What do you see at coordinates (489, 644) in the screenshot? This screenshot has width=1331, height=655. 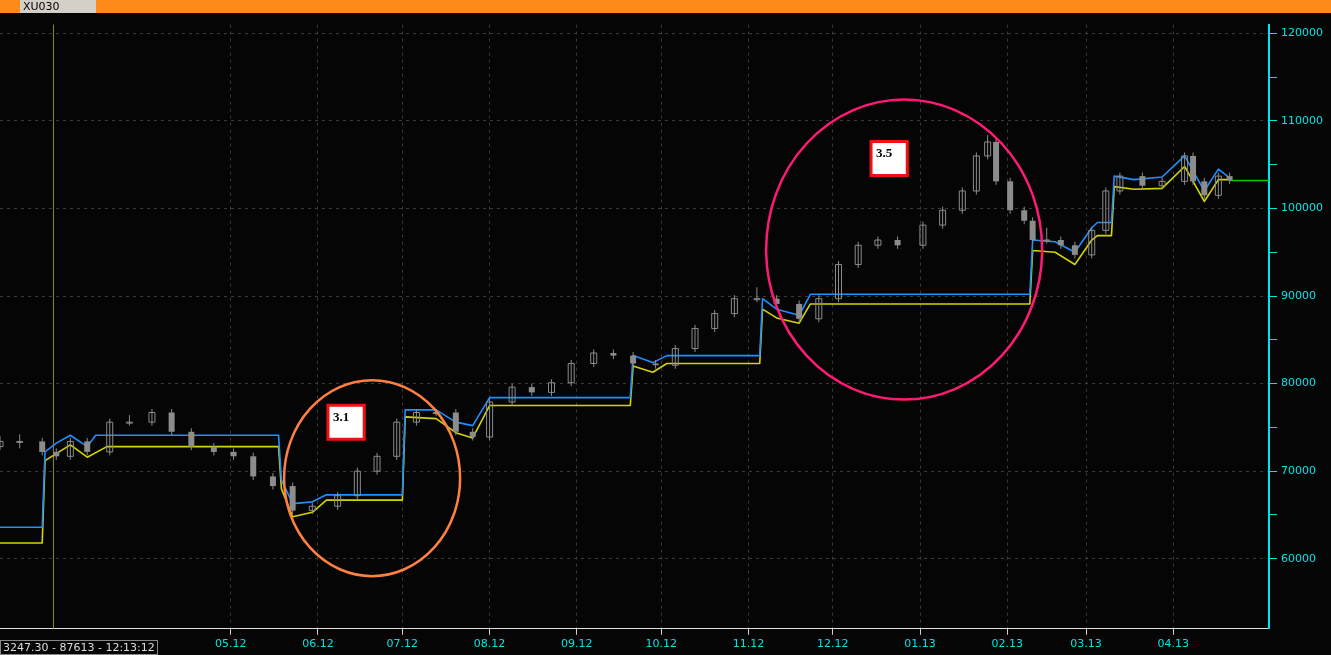 I see `x-tick-label: 08.12` at bounding box center [489, 644].